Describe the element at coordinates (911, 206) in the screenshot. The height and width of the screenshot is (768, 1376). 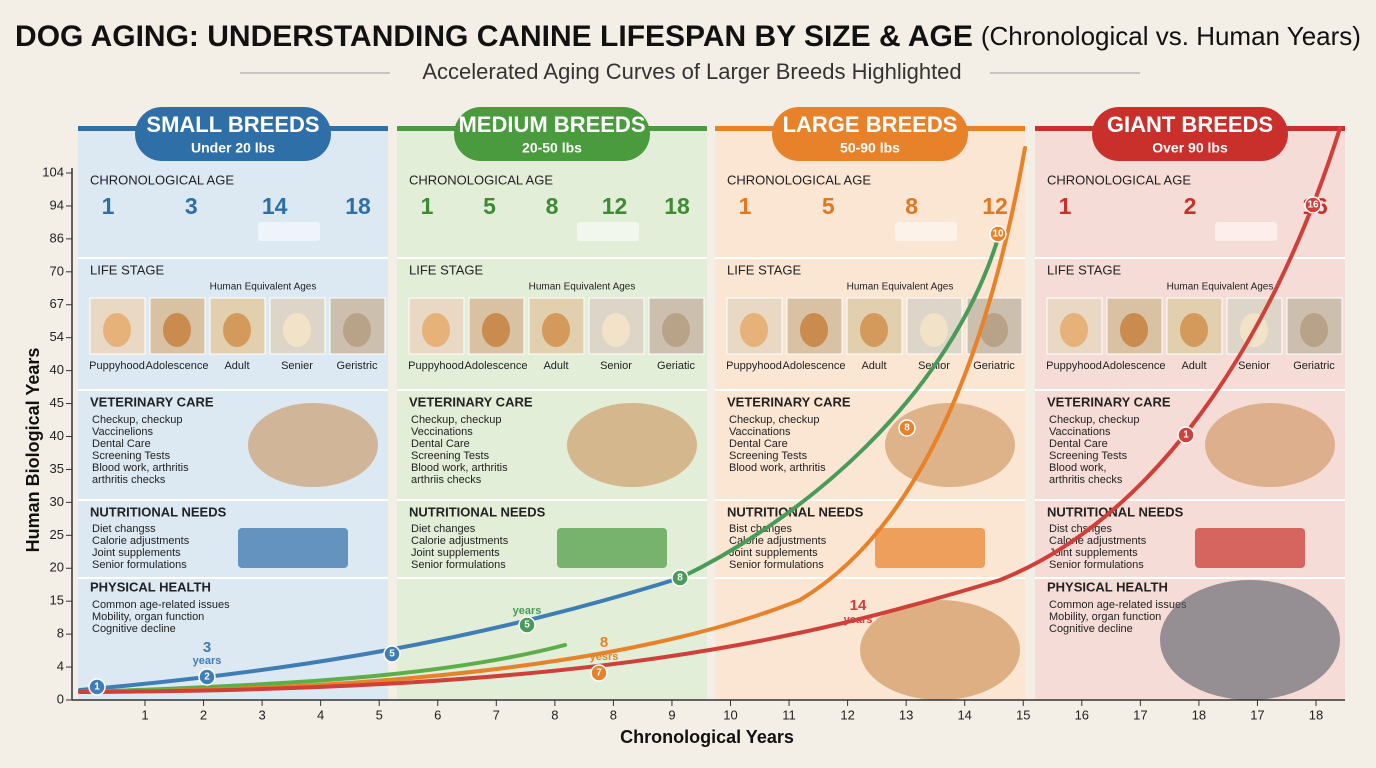
I see `age-number: 8` at that location.